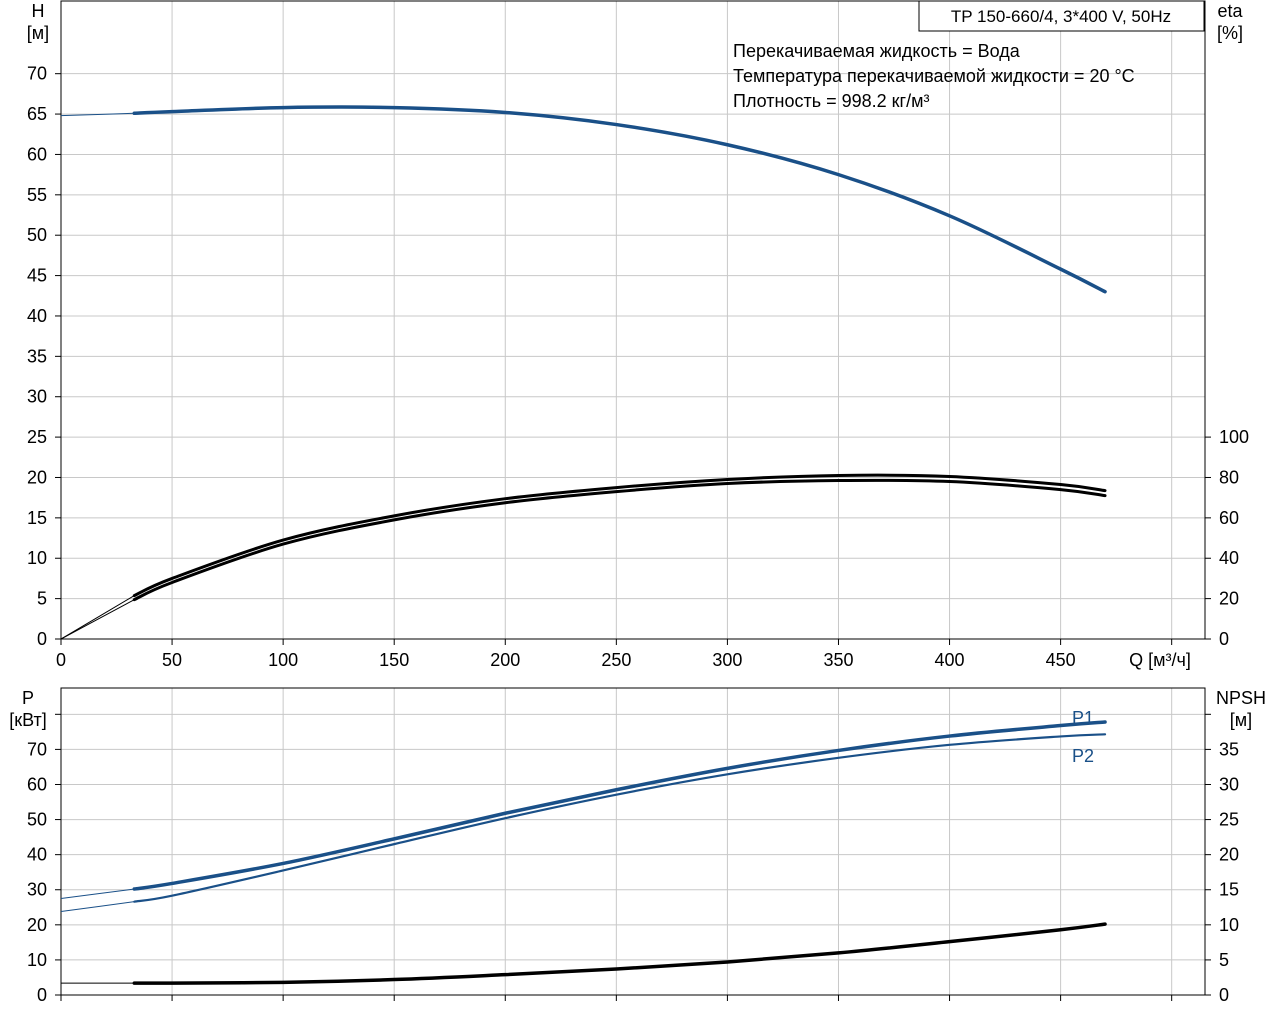  What do you see at coordinates (37, 925) in the screenshot?
I see `p-tick-label: 20` at bounding box center [37, 925].